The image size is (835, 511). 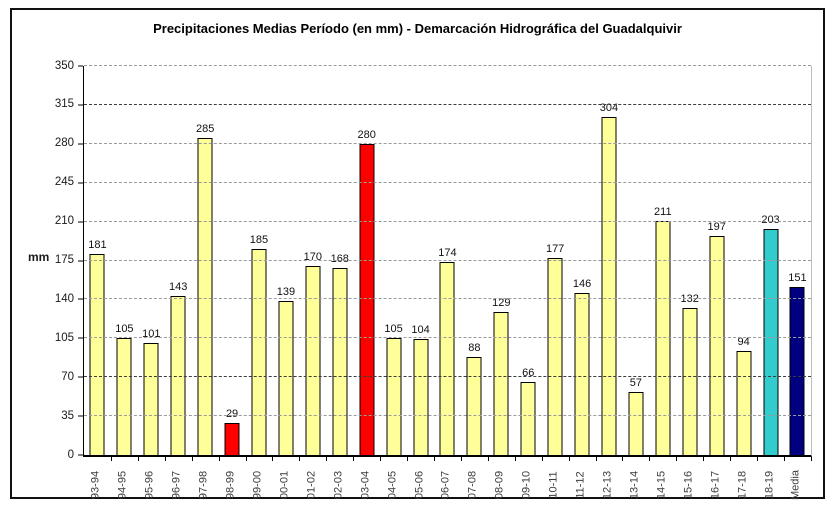 I want to click on y-axis-tick-label: 280, so click(x=64, y=143).